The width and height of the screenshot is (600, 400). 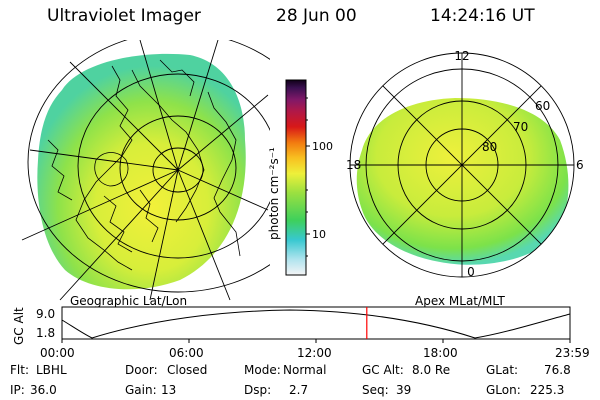 What do you see at coordinates (300, 177) in the screenshot?
I see `color-bar: 100 10 photon cm⁻²s⁻¹` at bounding box center [300, 177].